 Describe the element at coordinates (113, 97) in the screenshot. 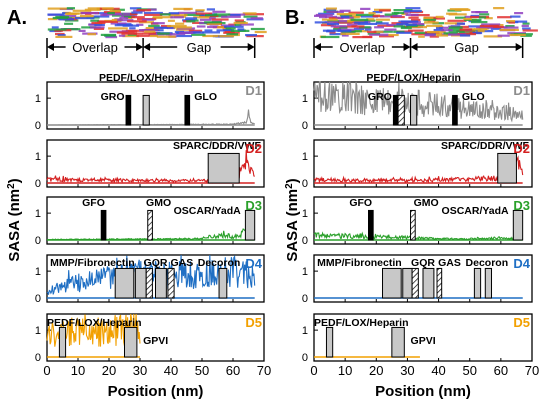

I see `site-label: GRO` at that location.